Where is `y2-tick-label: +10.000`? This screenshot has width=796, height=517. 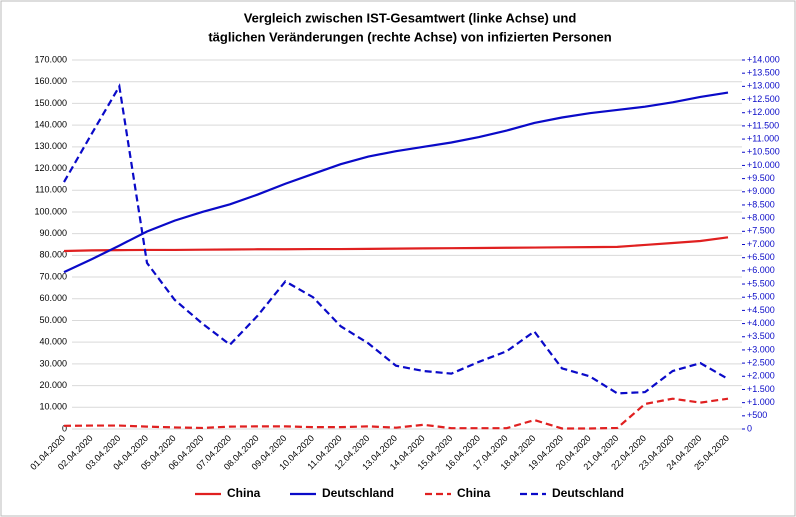 y2-tick-label: +10.000 is located at coordinates (763, 165).